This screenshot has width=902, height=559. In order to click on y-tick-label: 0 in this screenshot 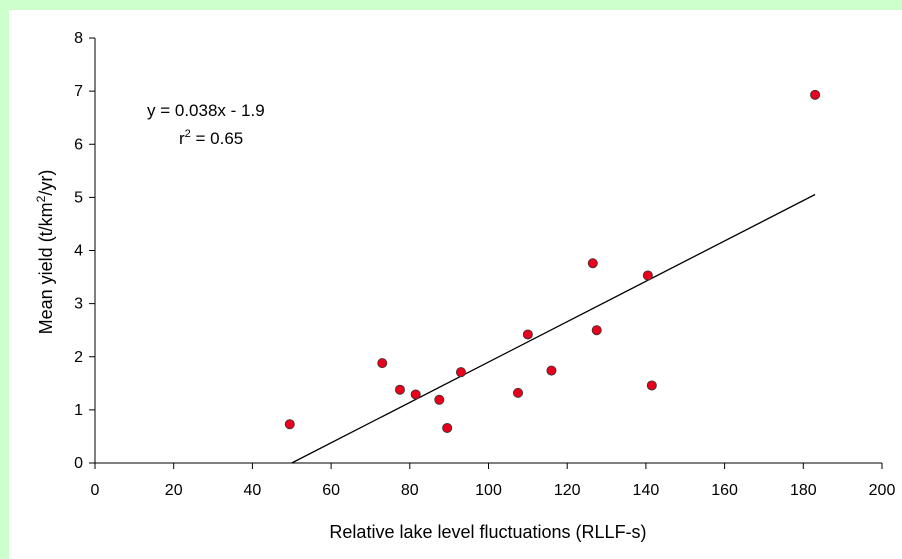, I will do `click(78, 463)`.